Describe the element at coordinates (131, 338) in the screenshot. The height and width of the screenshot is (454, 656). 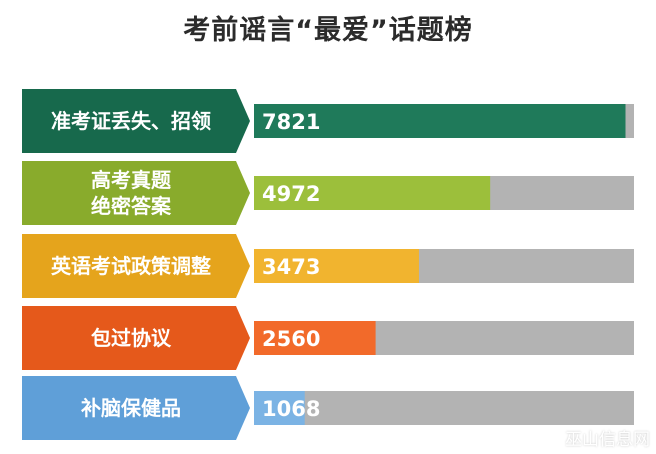
I see `category-label-3-0: 包过协议` at that location.